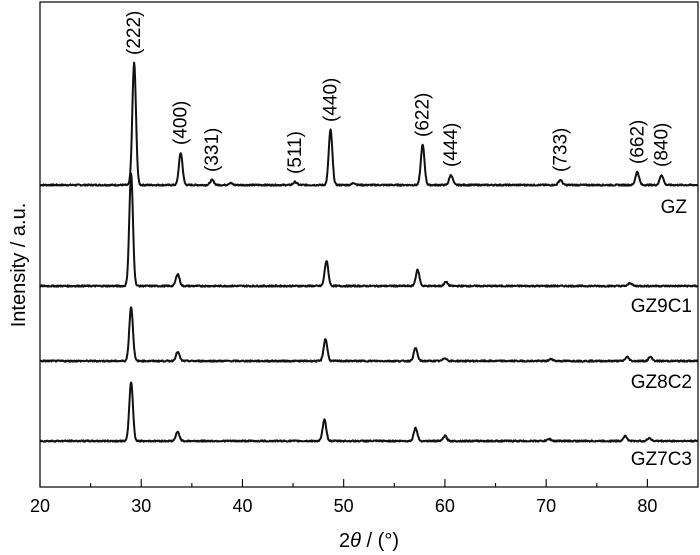 The height and width of the screenshot is (555, 700). I want to click on x-tick-label: 20, so click(40, 506).